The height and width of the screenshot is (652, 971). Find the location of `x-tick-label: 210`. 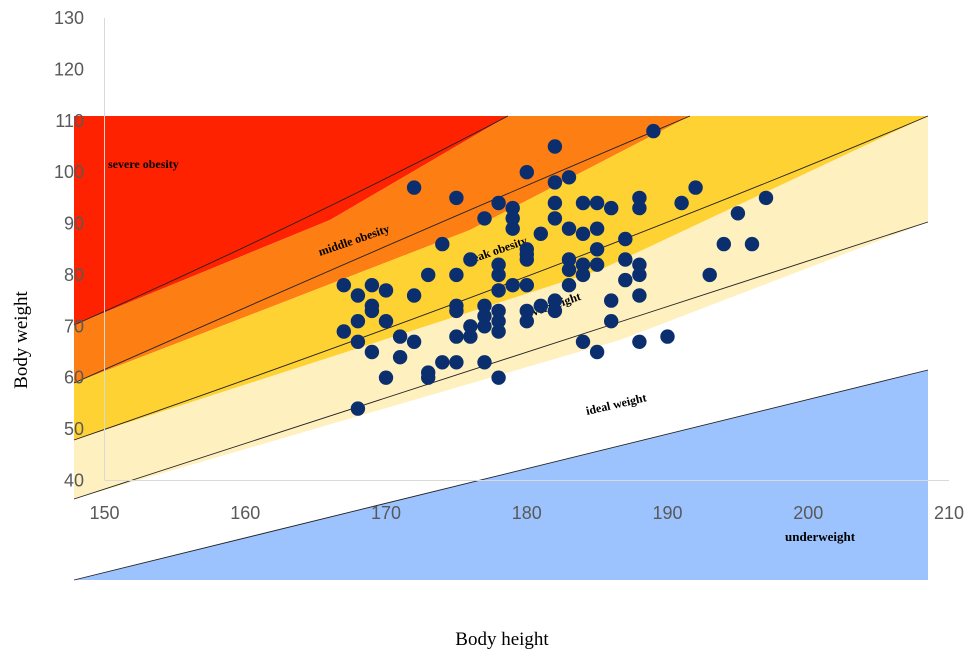

x-tick-label: 210 is located at coordinates (949, 513).